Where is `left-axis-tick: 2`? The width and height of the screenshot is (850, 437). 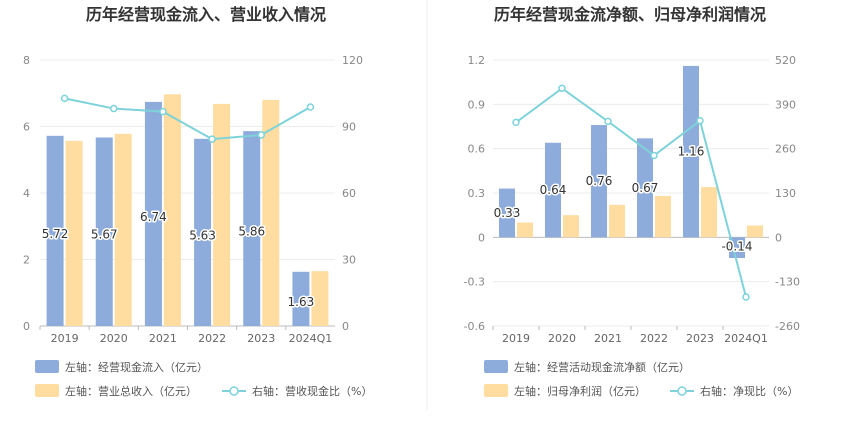
left-axis-tick: 2 is located at coordinates (26, 260).